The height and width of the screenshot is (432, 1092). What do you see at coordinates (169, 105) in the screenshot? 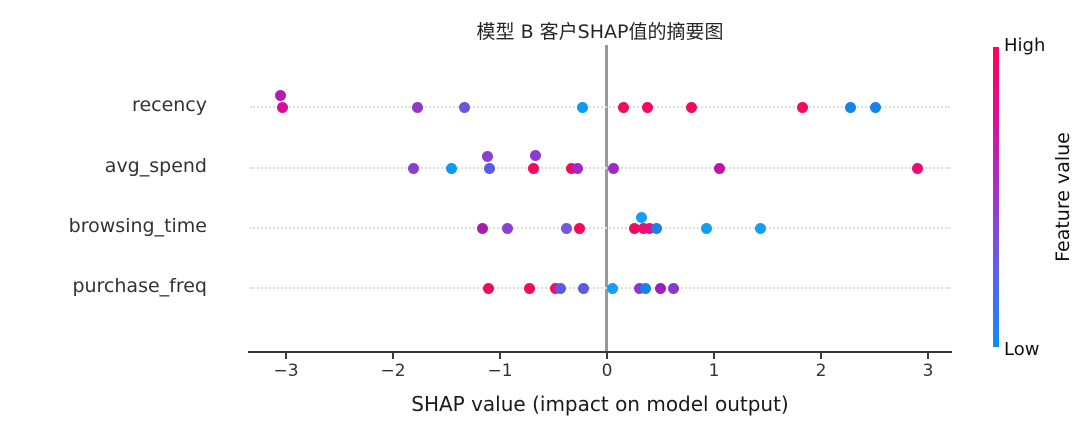
I see `feature-label-recency: recency` at bounding box center [169, 105].